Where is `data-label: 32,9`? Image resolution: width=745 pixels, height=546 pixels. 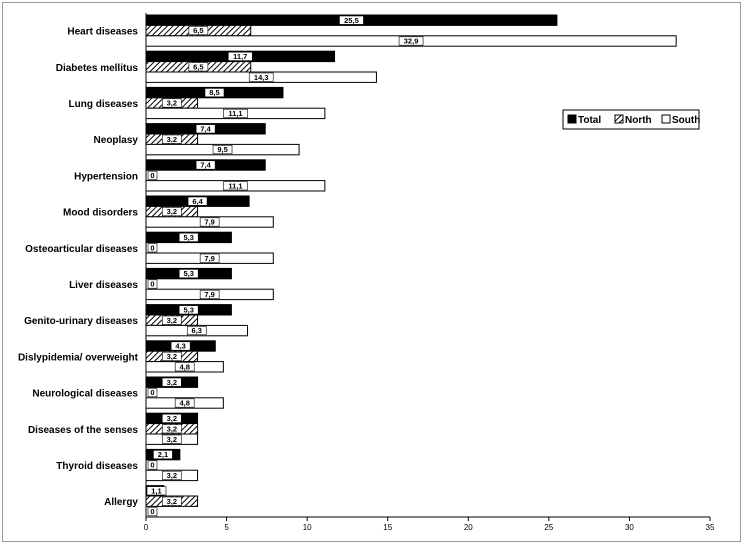
data-label: 32,9 is located at coordinates (411, 41).